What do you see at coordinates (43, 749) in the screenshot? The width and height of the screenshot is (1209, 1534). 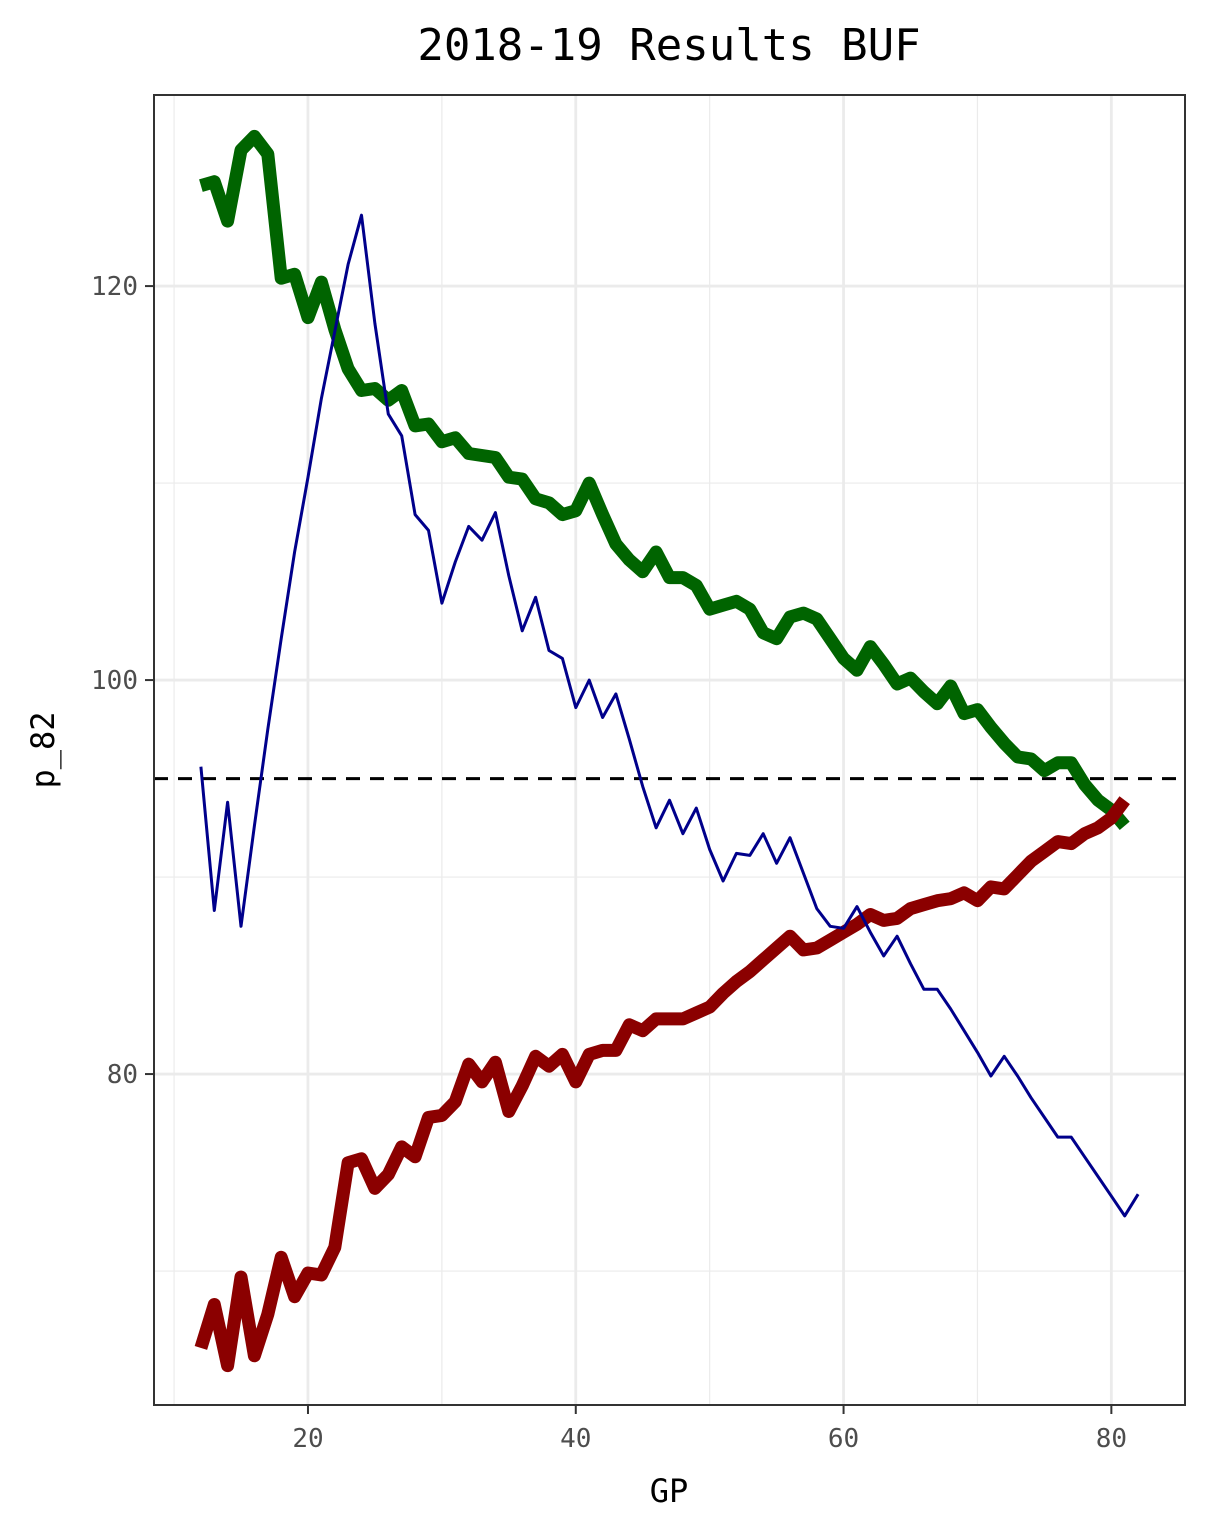 I see `y-axis-title: p_82` at bounding box center [43, 749].